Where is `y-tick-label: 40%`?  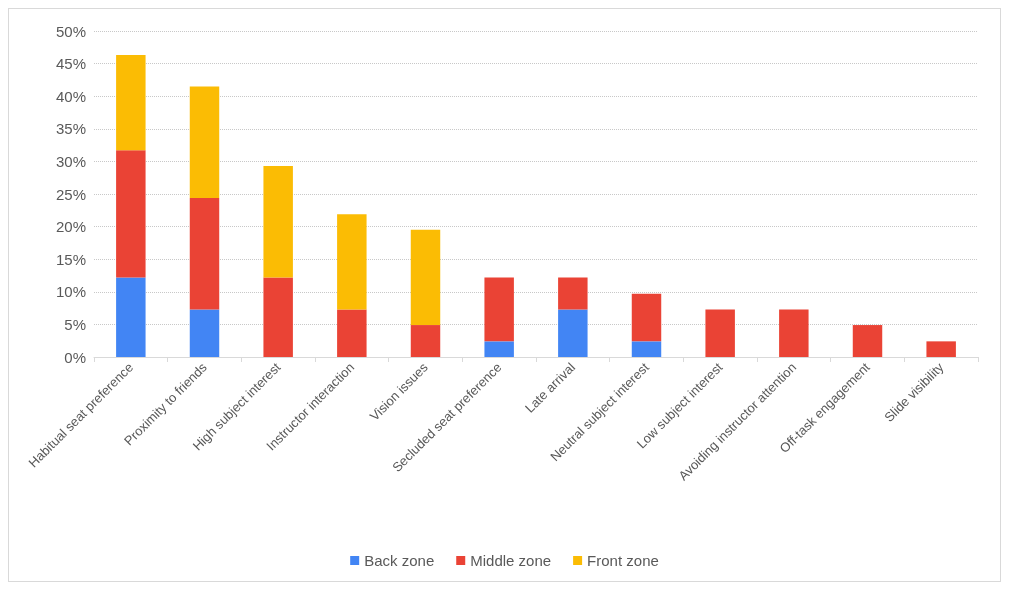 y-tick-label: 40% is located at coordinates (70, 96).